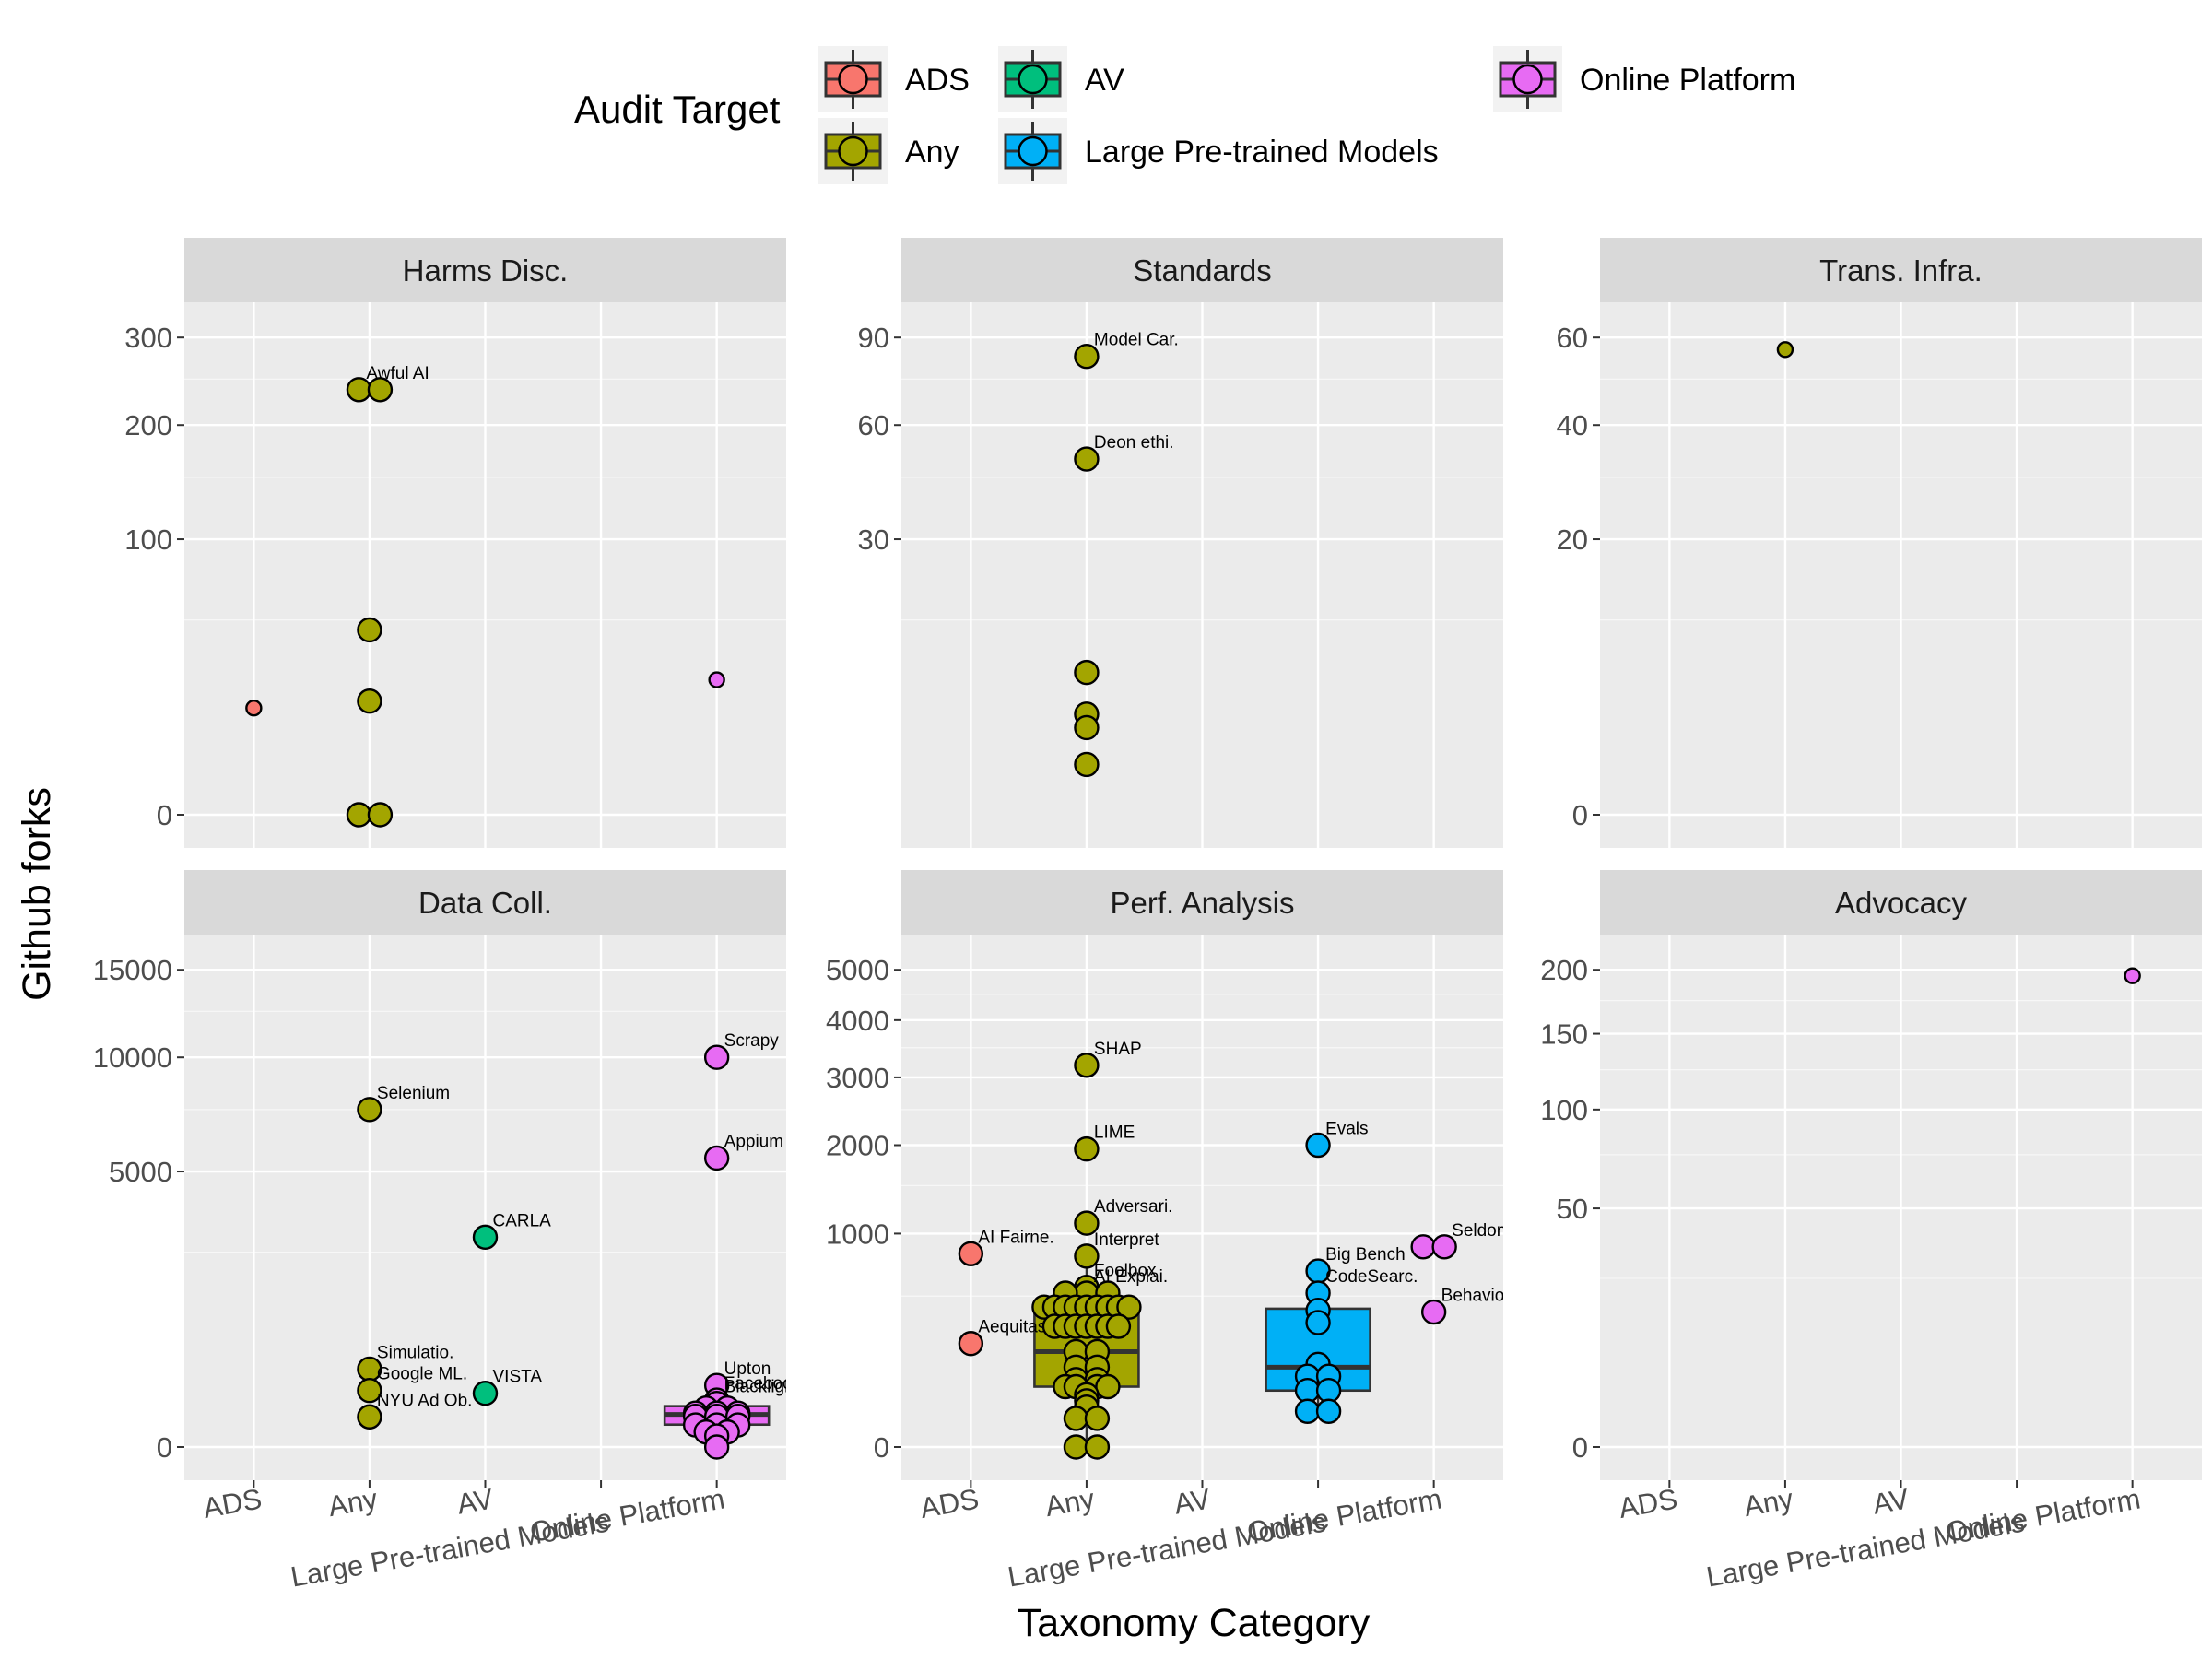  I want to click on facet-title: Advocacy, so click(1901, 903).